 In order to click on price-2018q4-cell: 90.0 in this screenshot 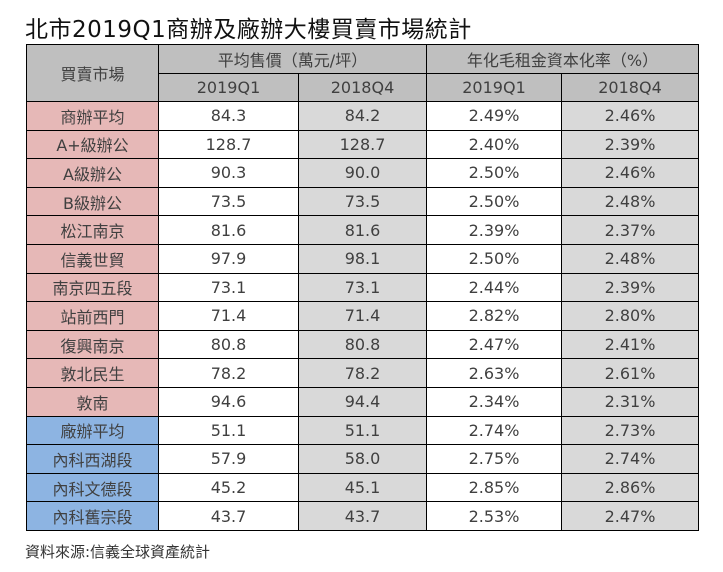, I will do `click(362, 173)`.